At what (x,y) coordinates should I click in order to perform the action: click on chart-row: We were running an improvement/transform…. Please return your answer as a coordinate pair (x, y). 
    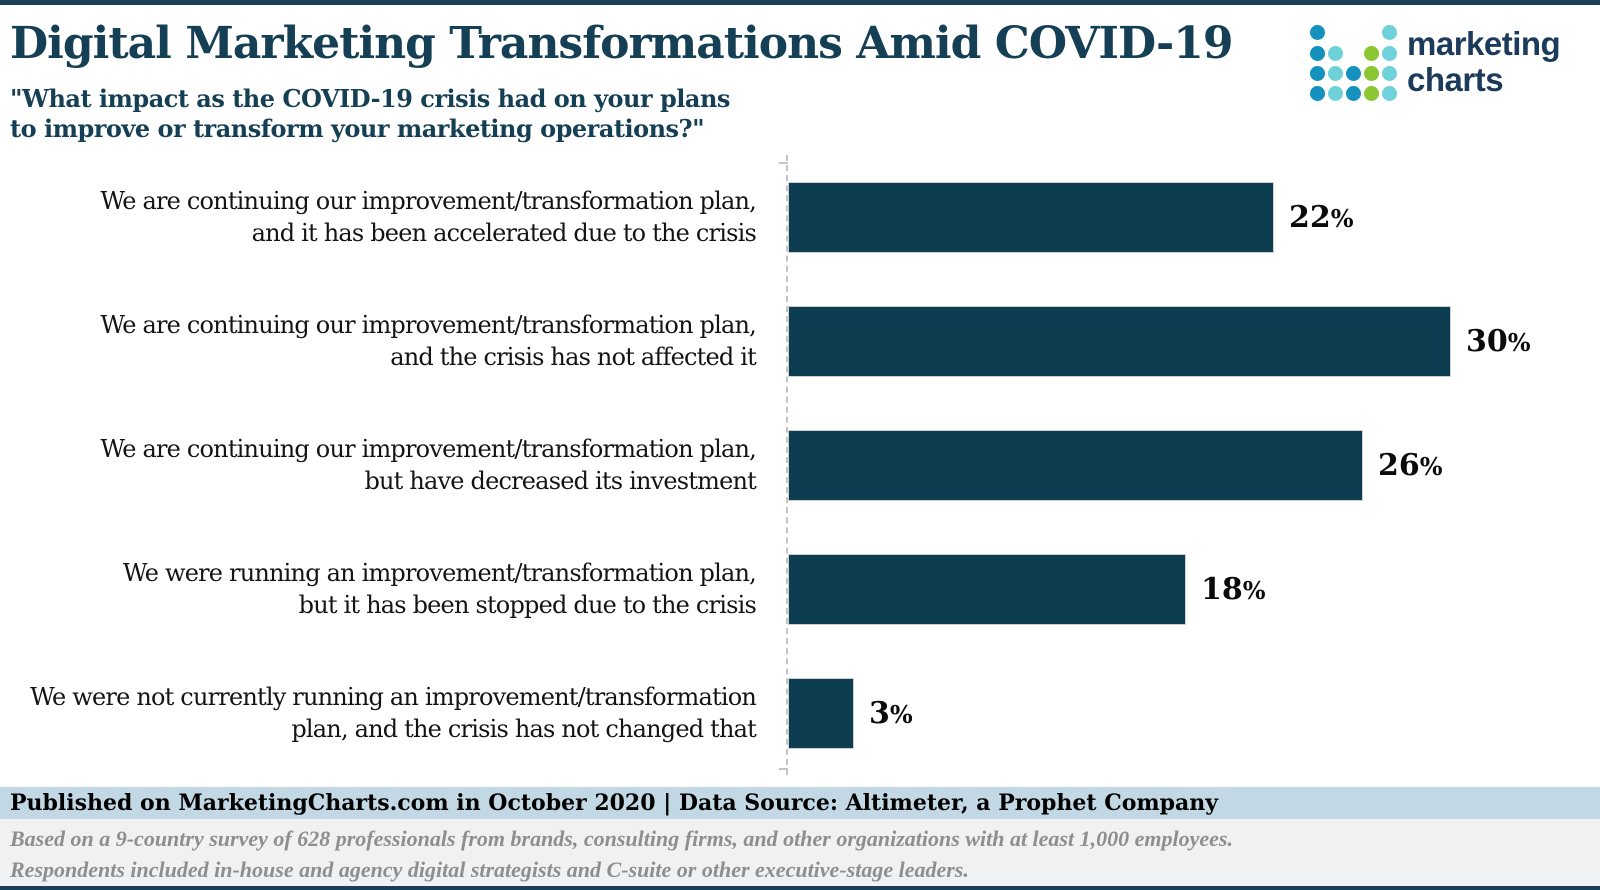
    Looking at the image, I should click on (800, 589).